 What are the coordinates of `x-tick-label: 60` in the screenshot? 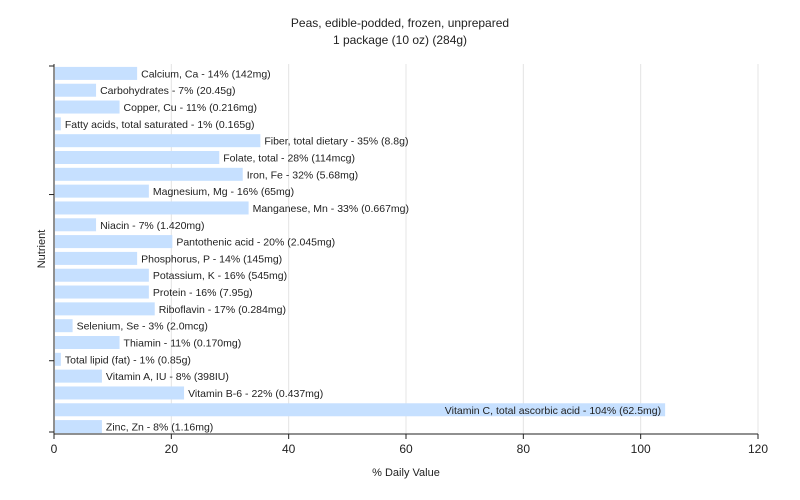 It's located at (406, 449).